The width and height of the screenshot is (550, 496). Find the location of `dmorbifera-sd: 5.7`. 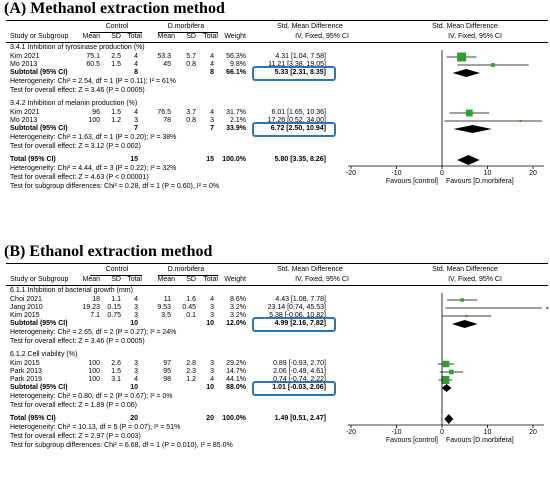

dmorbifera-sd: 5.7 is located at coordinates (191, 56).